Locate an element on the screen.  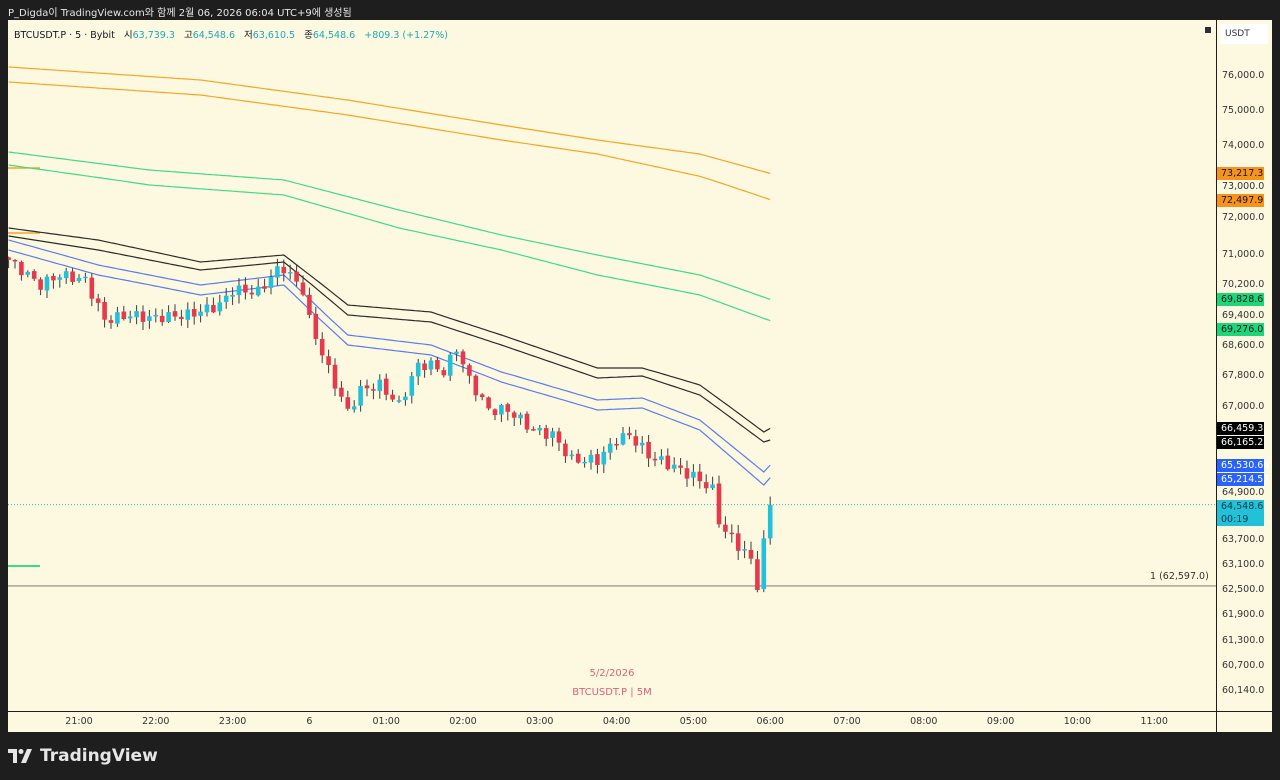
price-tick-label: 76,000.0 is located at coordinates (1243, 75).